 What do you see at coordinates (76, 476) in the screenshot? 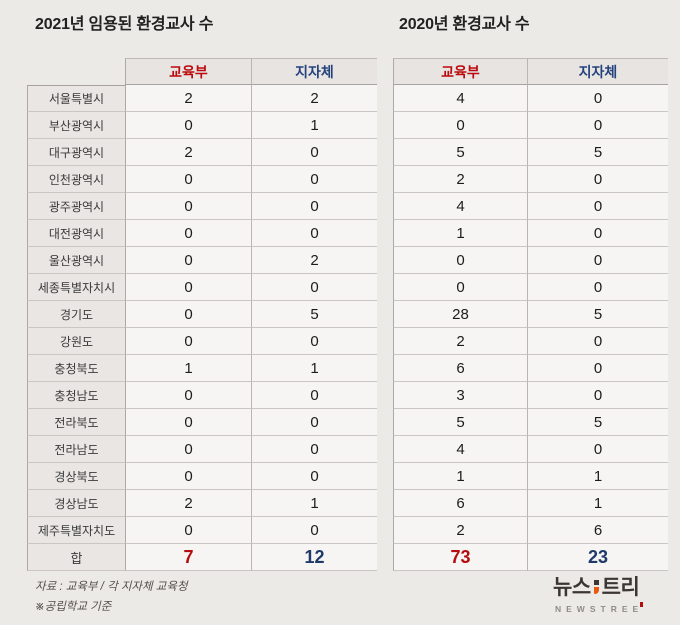
I see `region-label: 경상북도` at bounding box center [76, 476].